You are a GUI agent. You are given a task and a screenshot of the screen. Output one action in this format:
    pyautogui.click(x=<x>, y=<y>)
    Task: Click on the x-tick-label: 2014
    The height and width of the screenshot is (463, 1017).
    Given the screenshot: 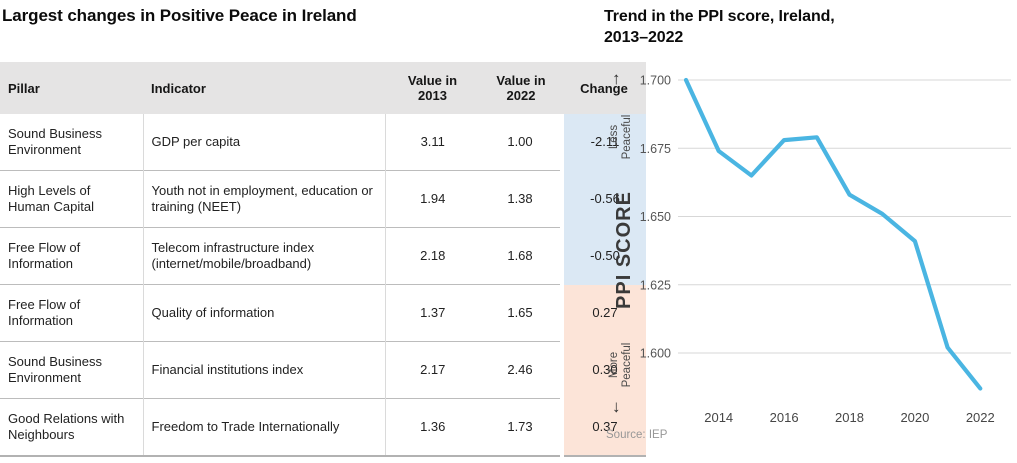 What is the action you would take?
    pyautogui.click(x=718, y=417)
    